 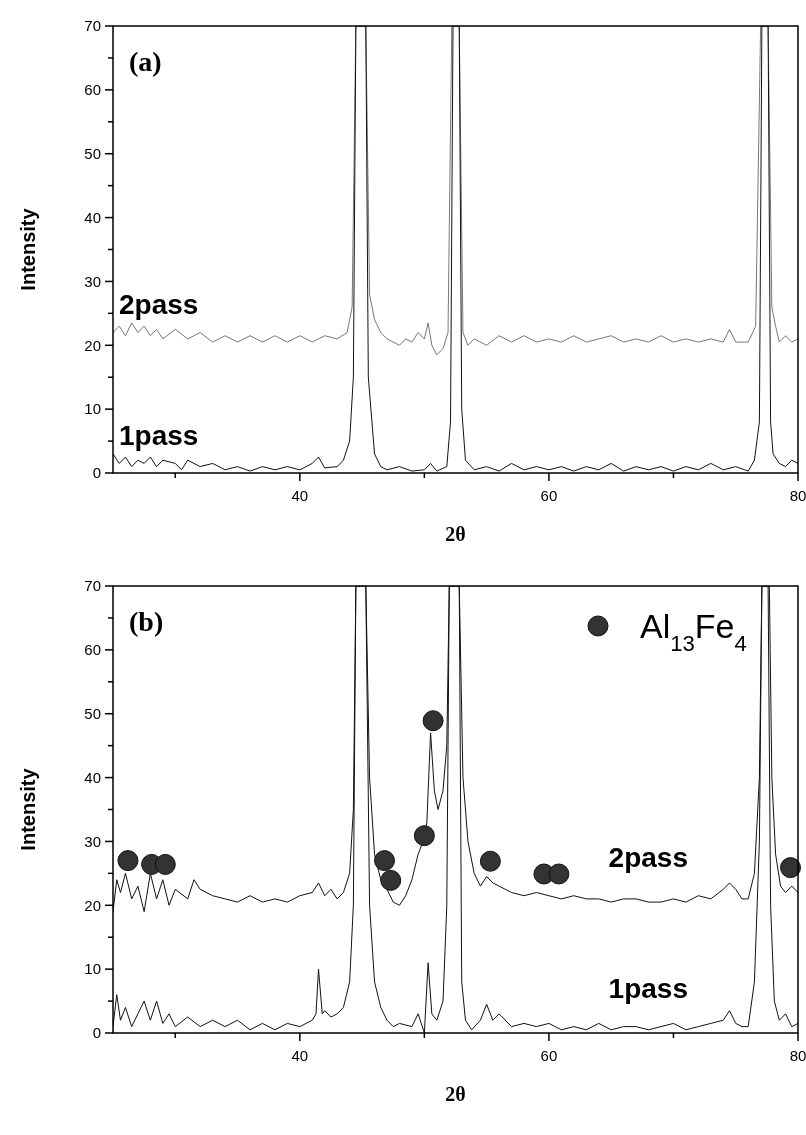 I want to click on legend-label: Al$_{13}$Fe$_{4}$, so click(x=693, y=631).